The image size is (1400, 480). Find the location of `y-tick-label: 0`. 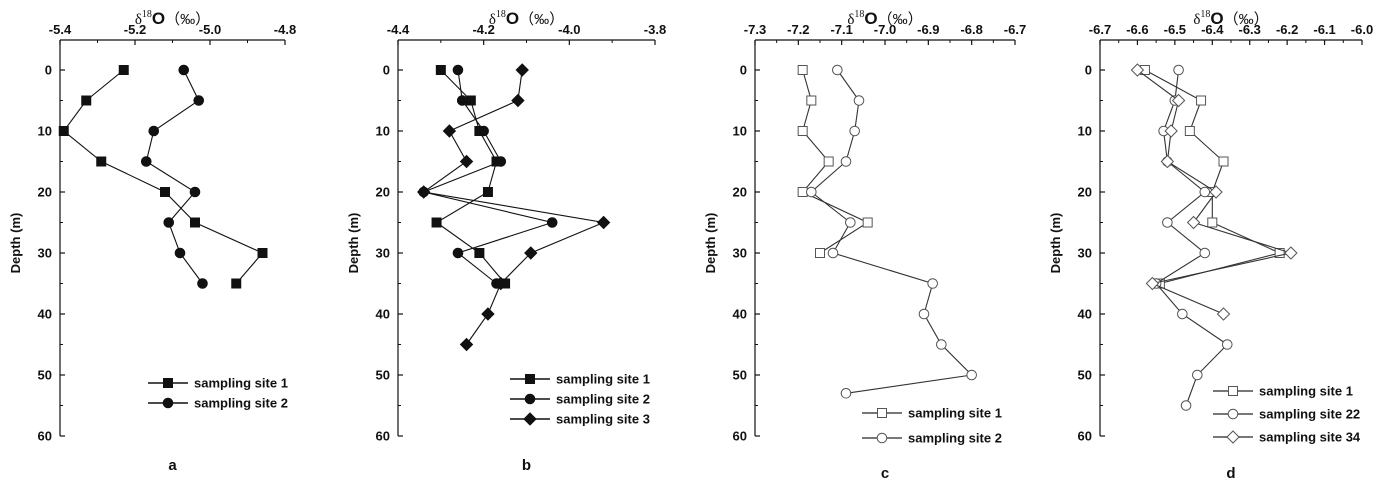

y-tick-label: 0 is located at coordinates (48, 70).